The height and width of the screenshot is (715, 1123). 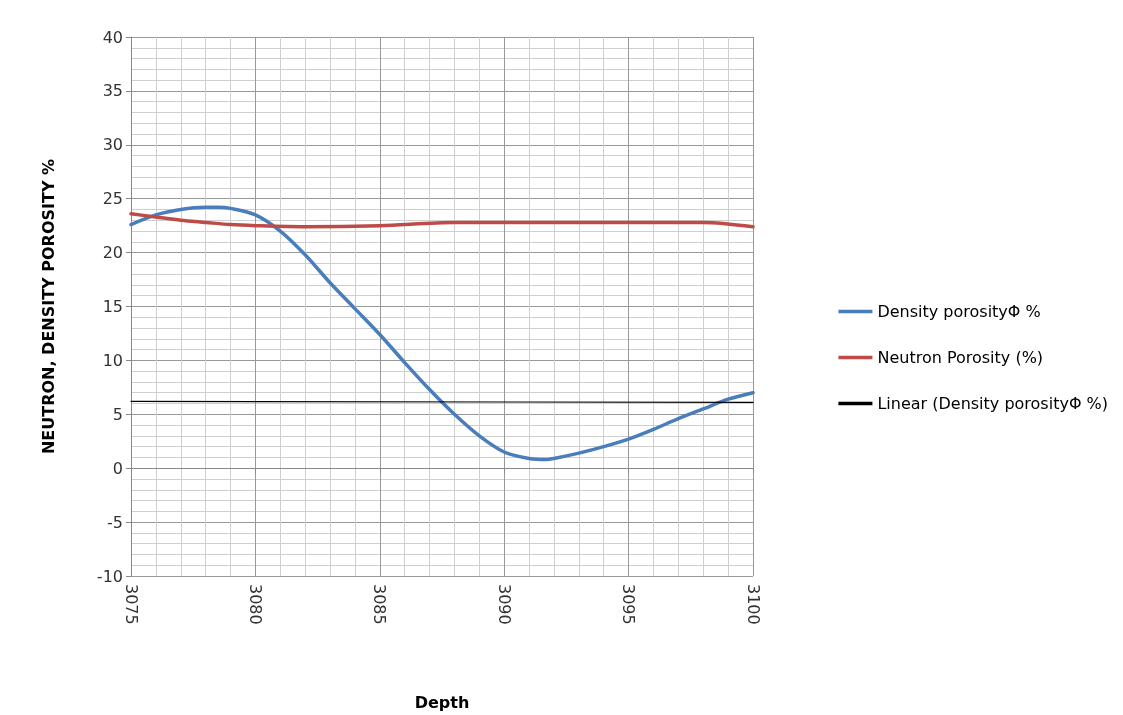 What do you see at coordinates (442, 220) in the screenshot?
I see `line-series` at bounding box center [442, 220].